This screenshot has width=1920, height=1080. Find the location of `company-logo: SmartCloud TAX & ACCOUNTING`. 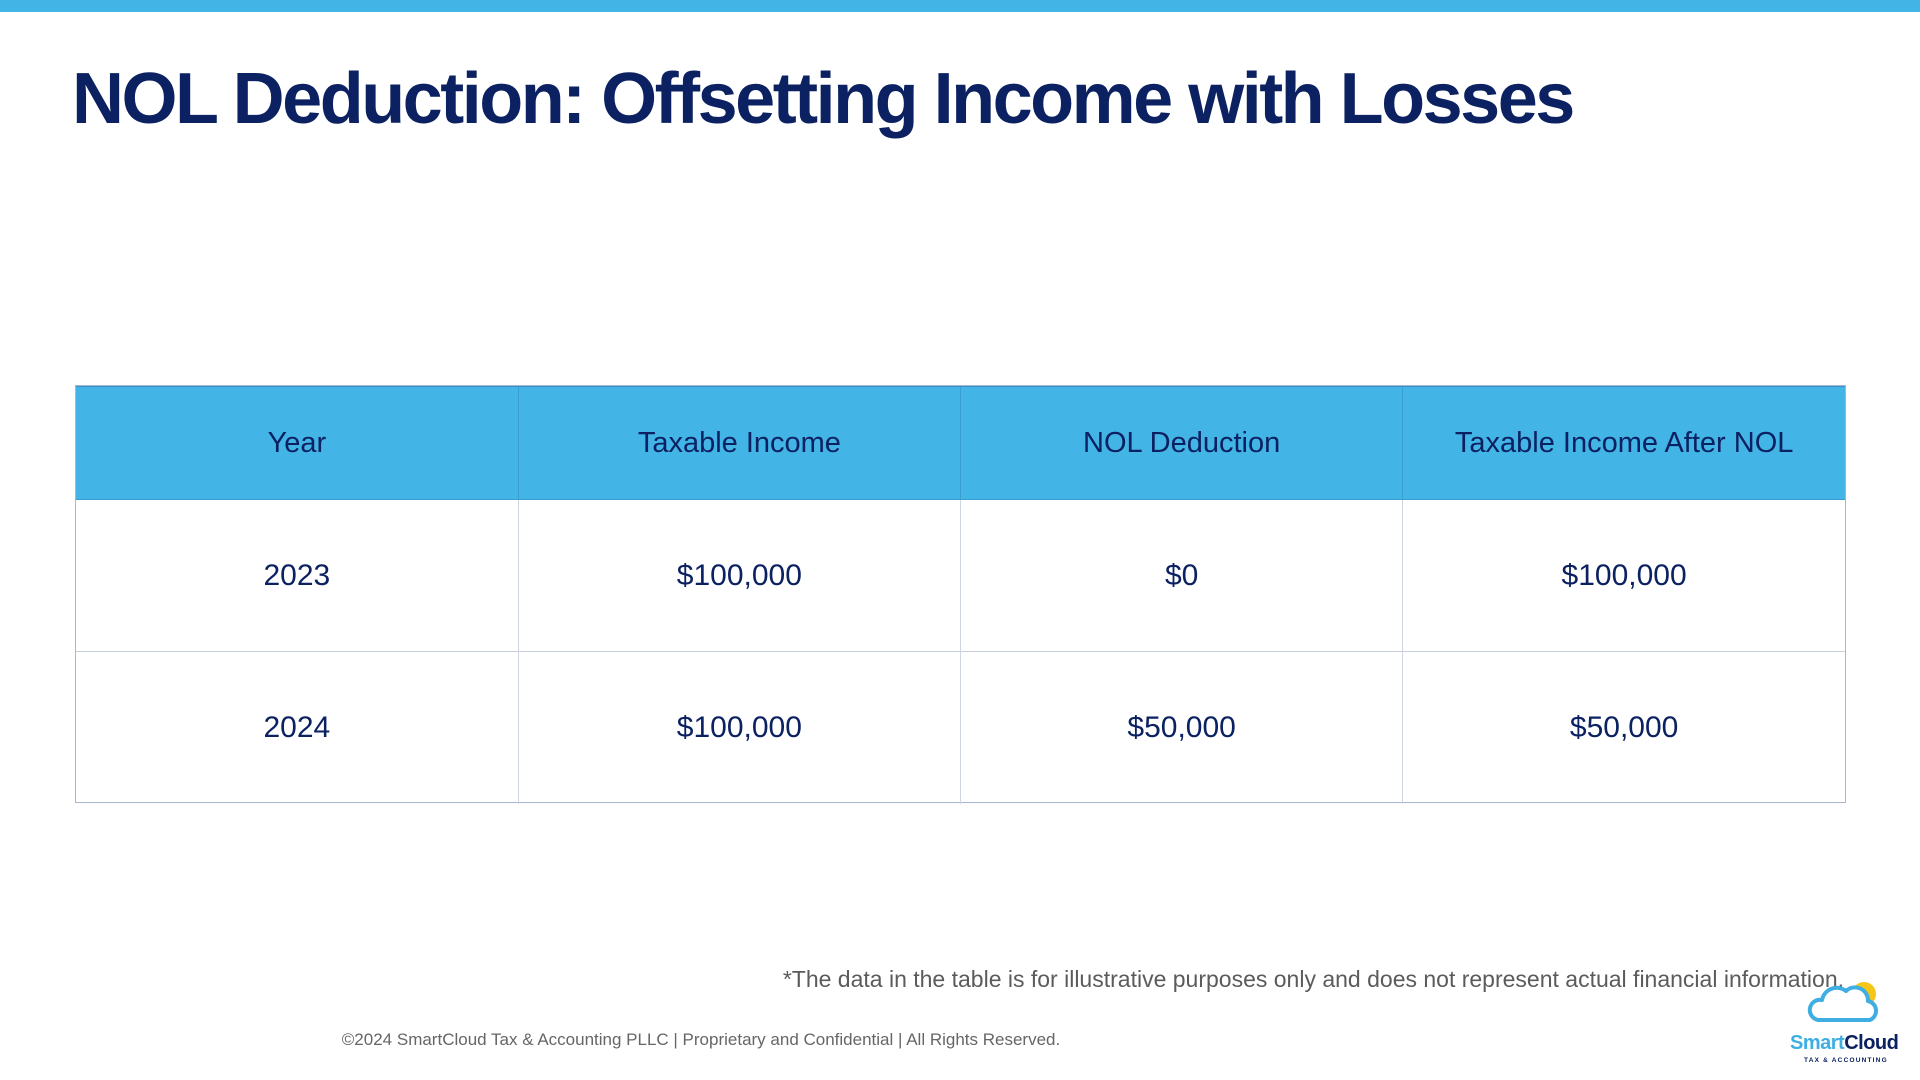

company-logo: SmartCloud TAX & ACCOUNTING is located at coordinates (1844, 1023).